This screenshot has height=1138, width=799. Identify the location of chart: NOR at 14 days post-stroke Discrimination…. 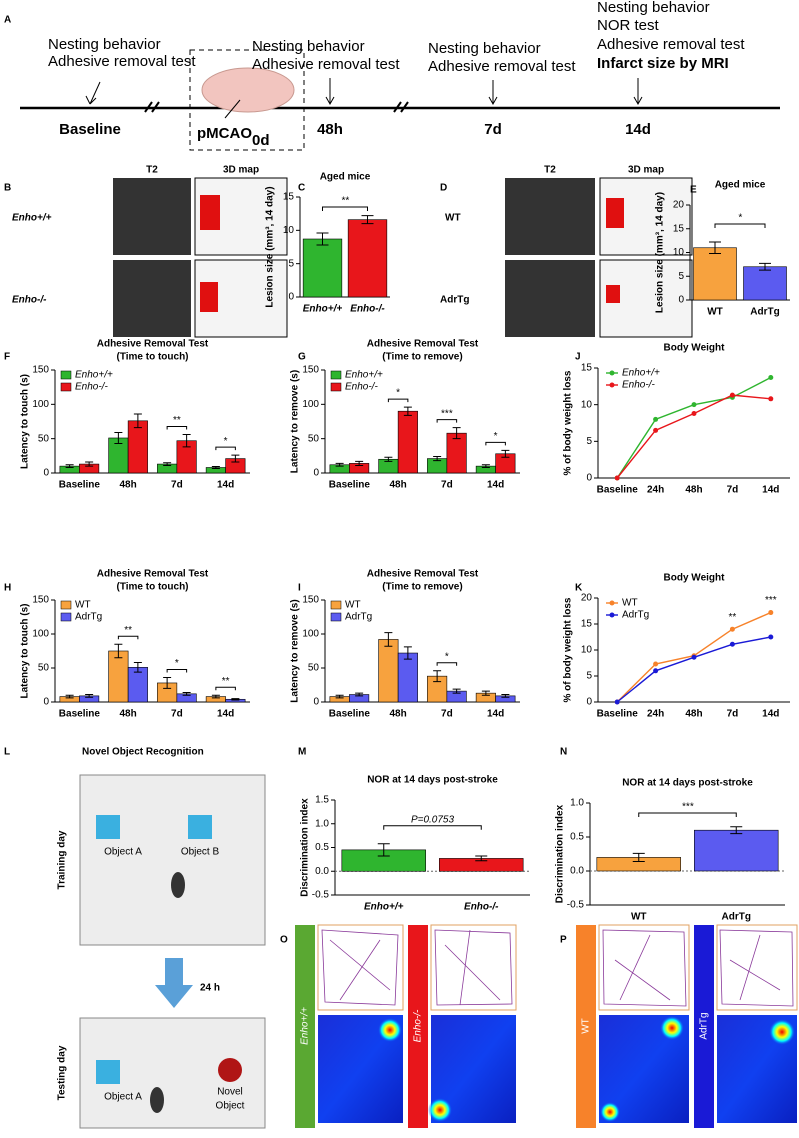
(670, 850).